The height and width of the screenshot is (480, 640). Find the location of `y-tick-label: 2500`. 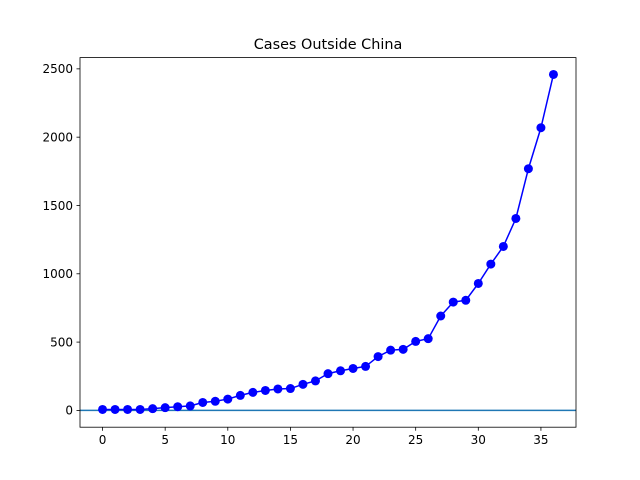

y-tick-label: 2500 is located at coordinates (57, 69).